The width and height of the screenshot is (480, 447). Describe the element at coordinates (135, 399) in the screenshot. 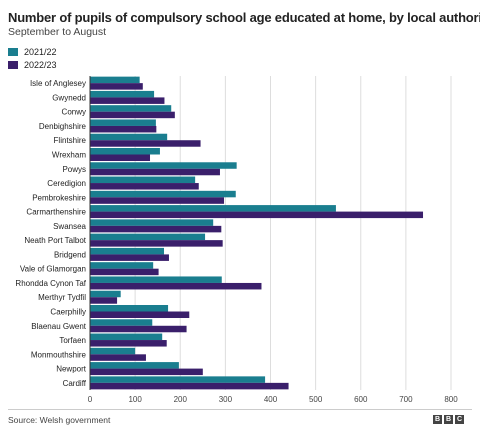

I see `x-tick-label: 100` at that location.